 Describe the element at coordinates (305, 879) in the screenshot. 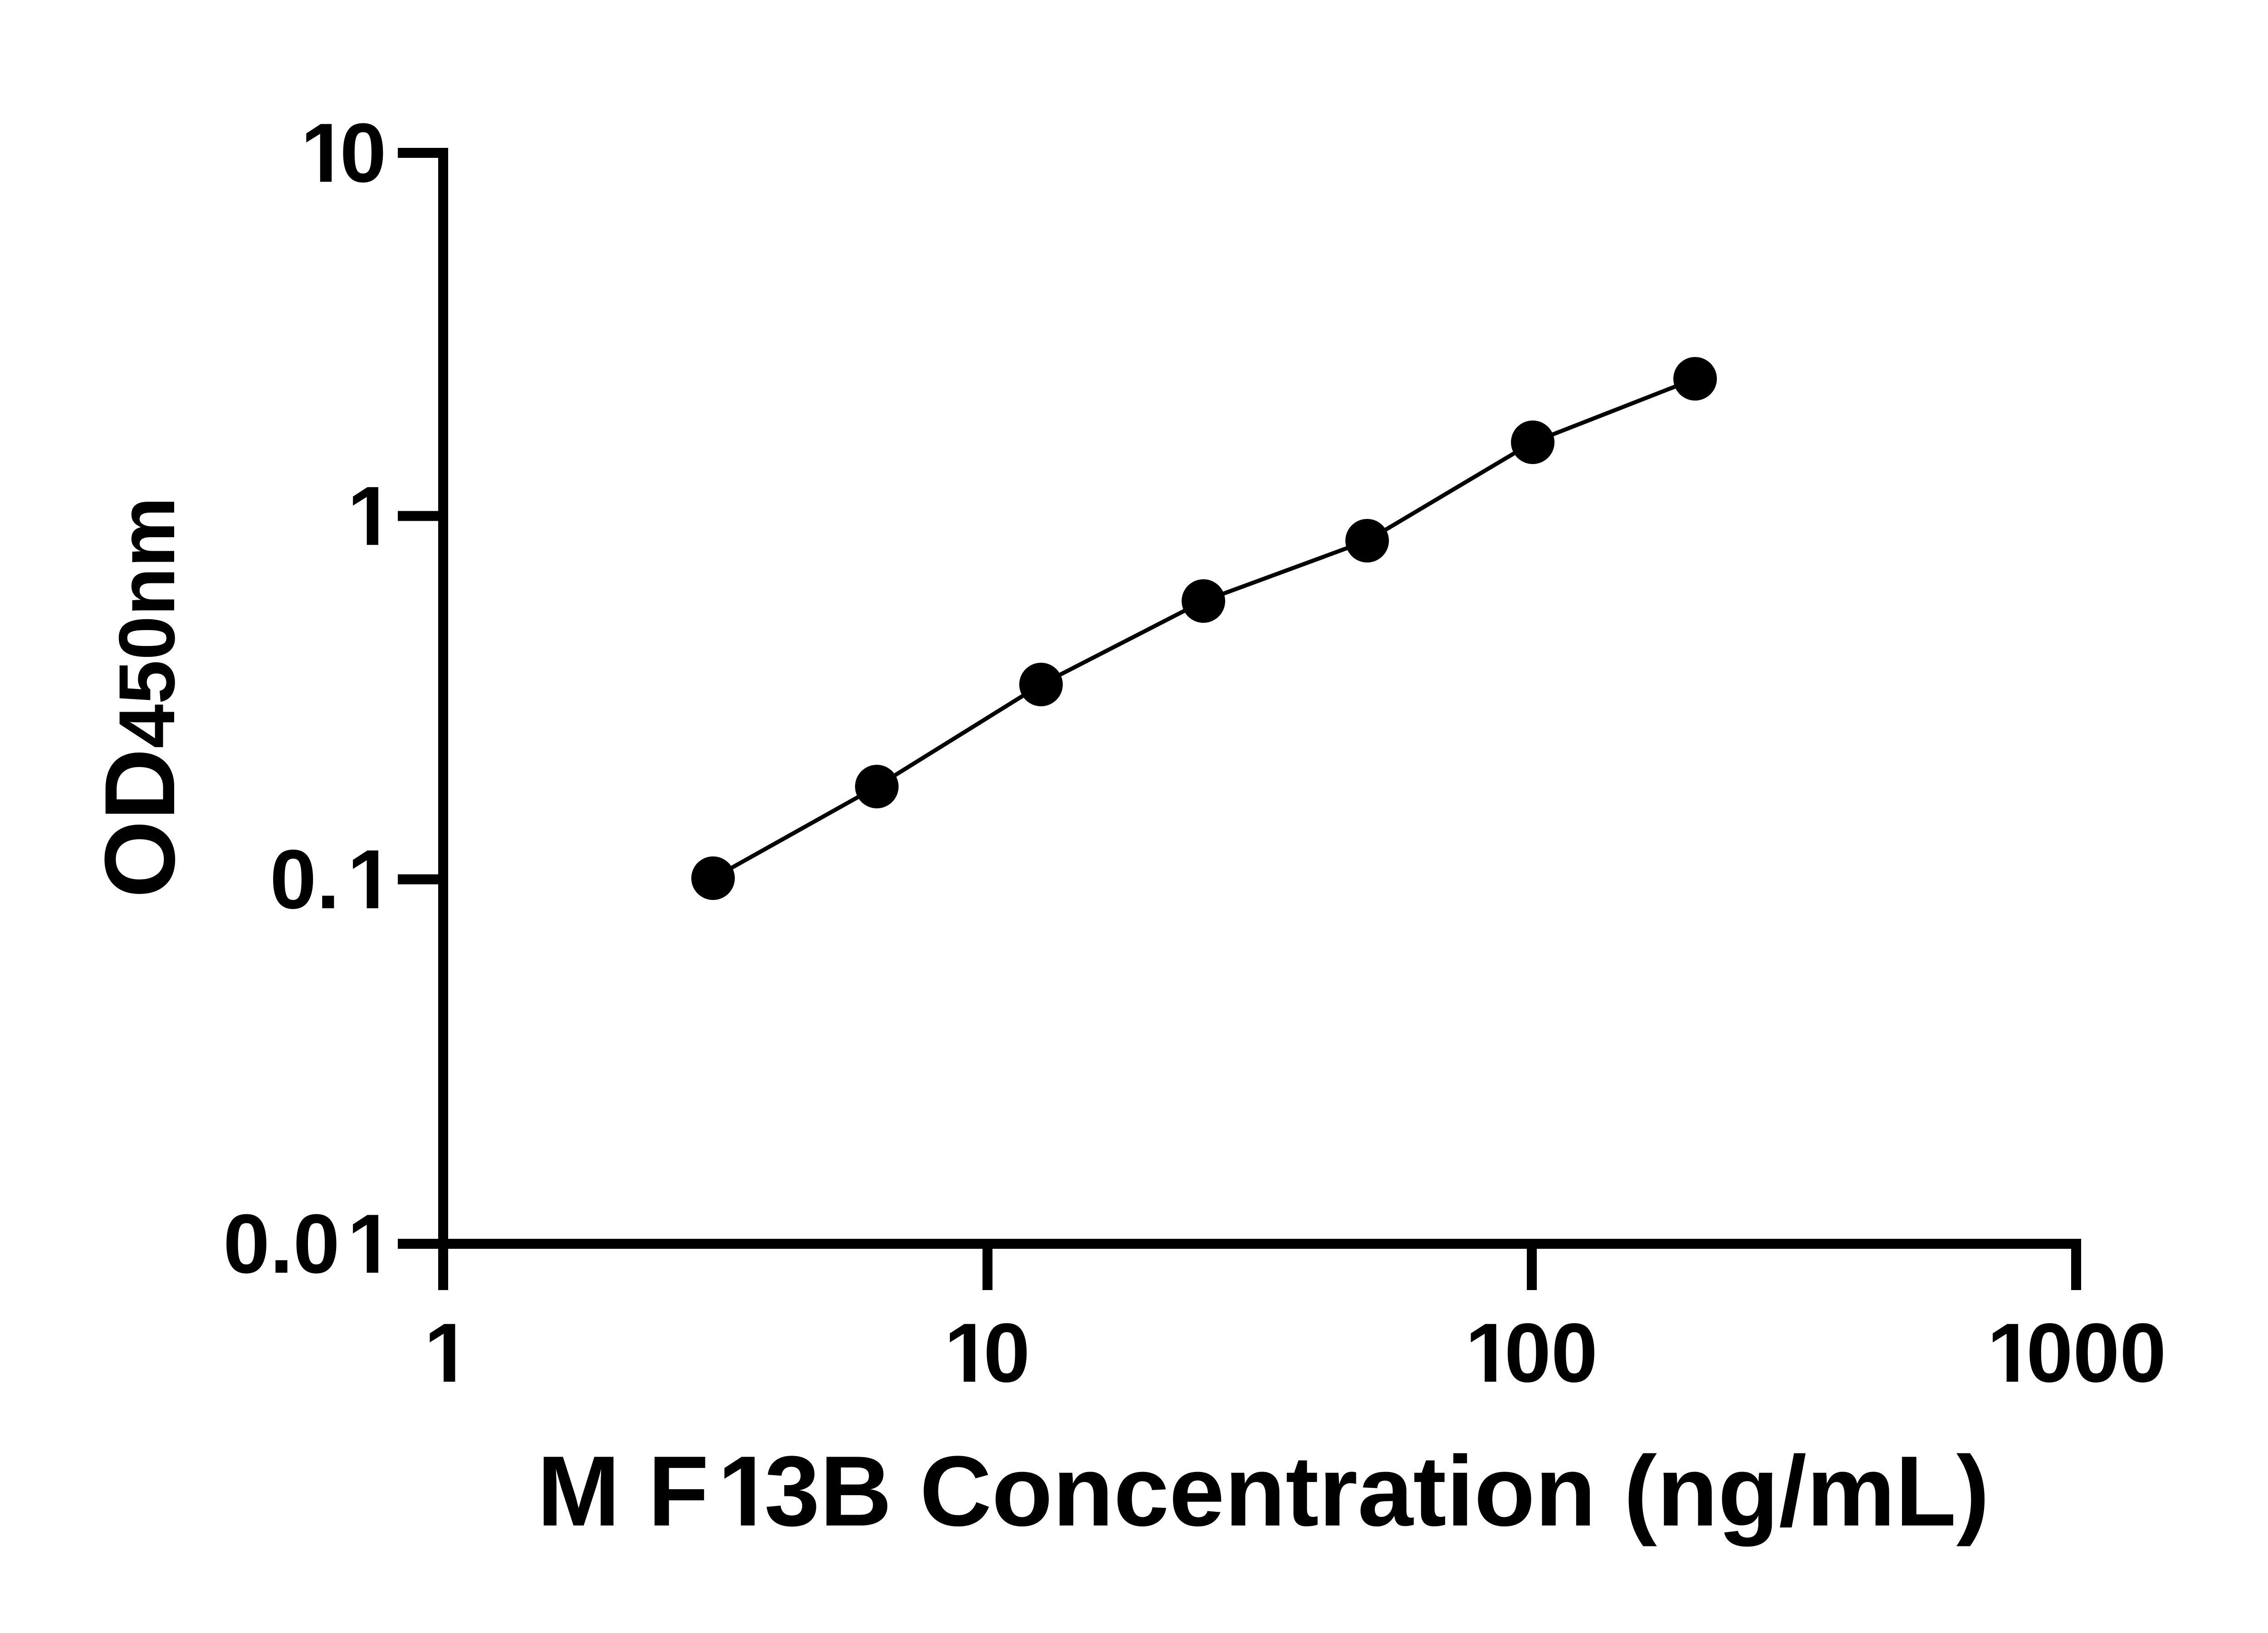

I see `svg-text: 0.` at that location.